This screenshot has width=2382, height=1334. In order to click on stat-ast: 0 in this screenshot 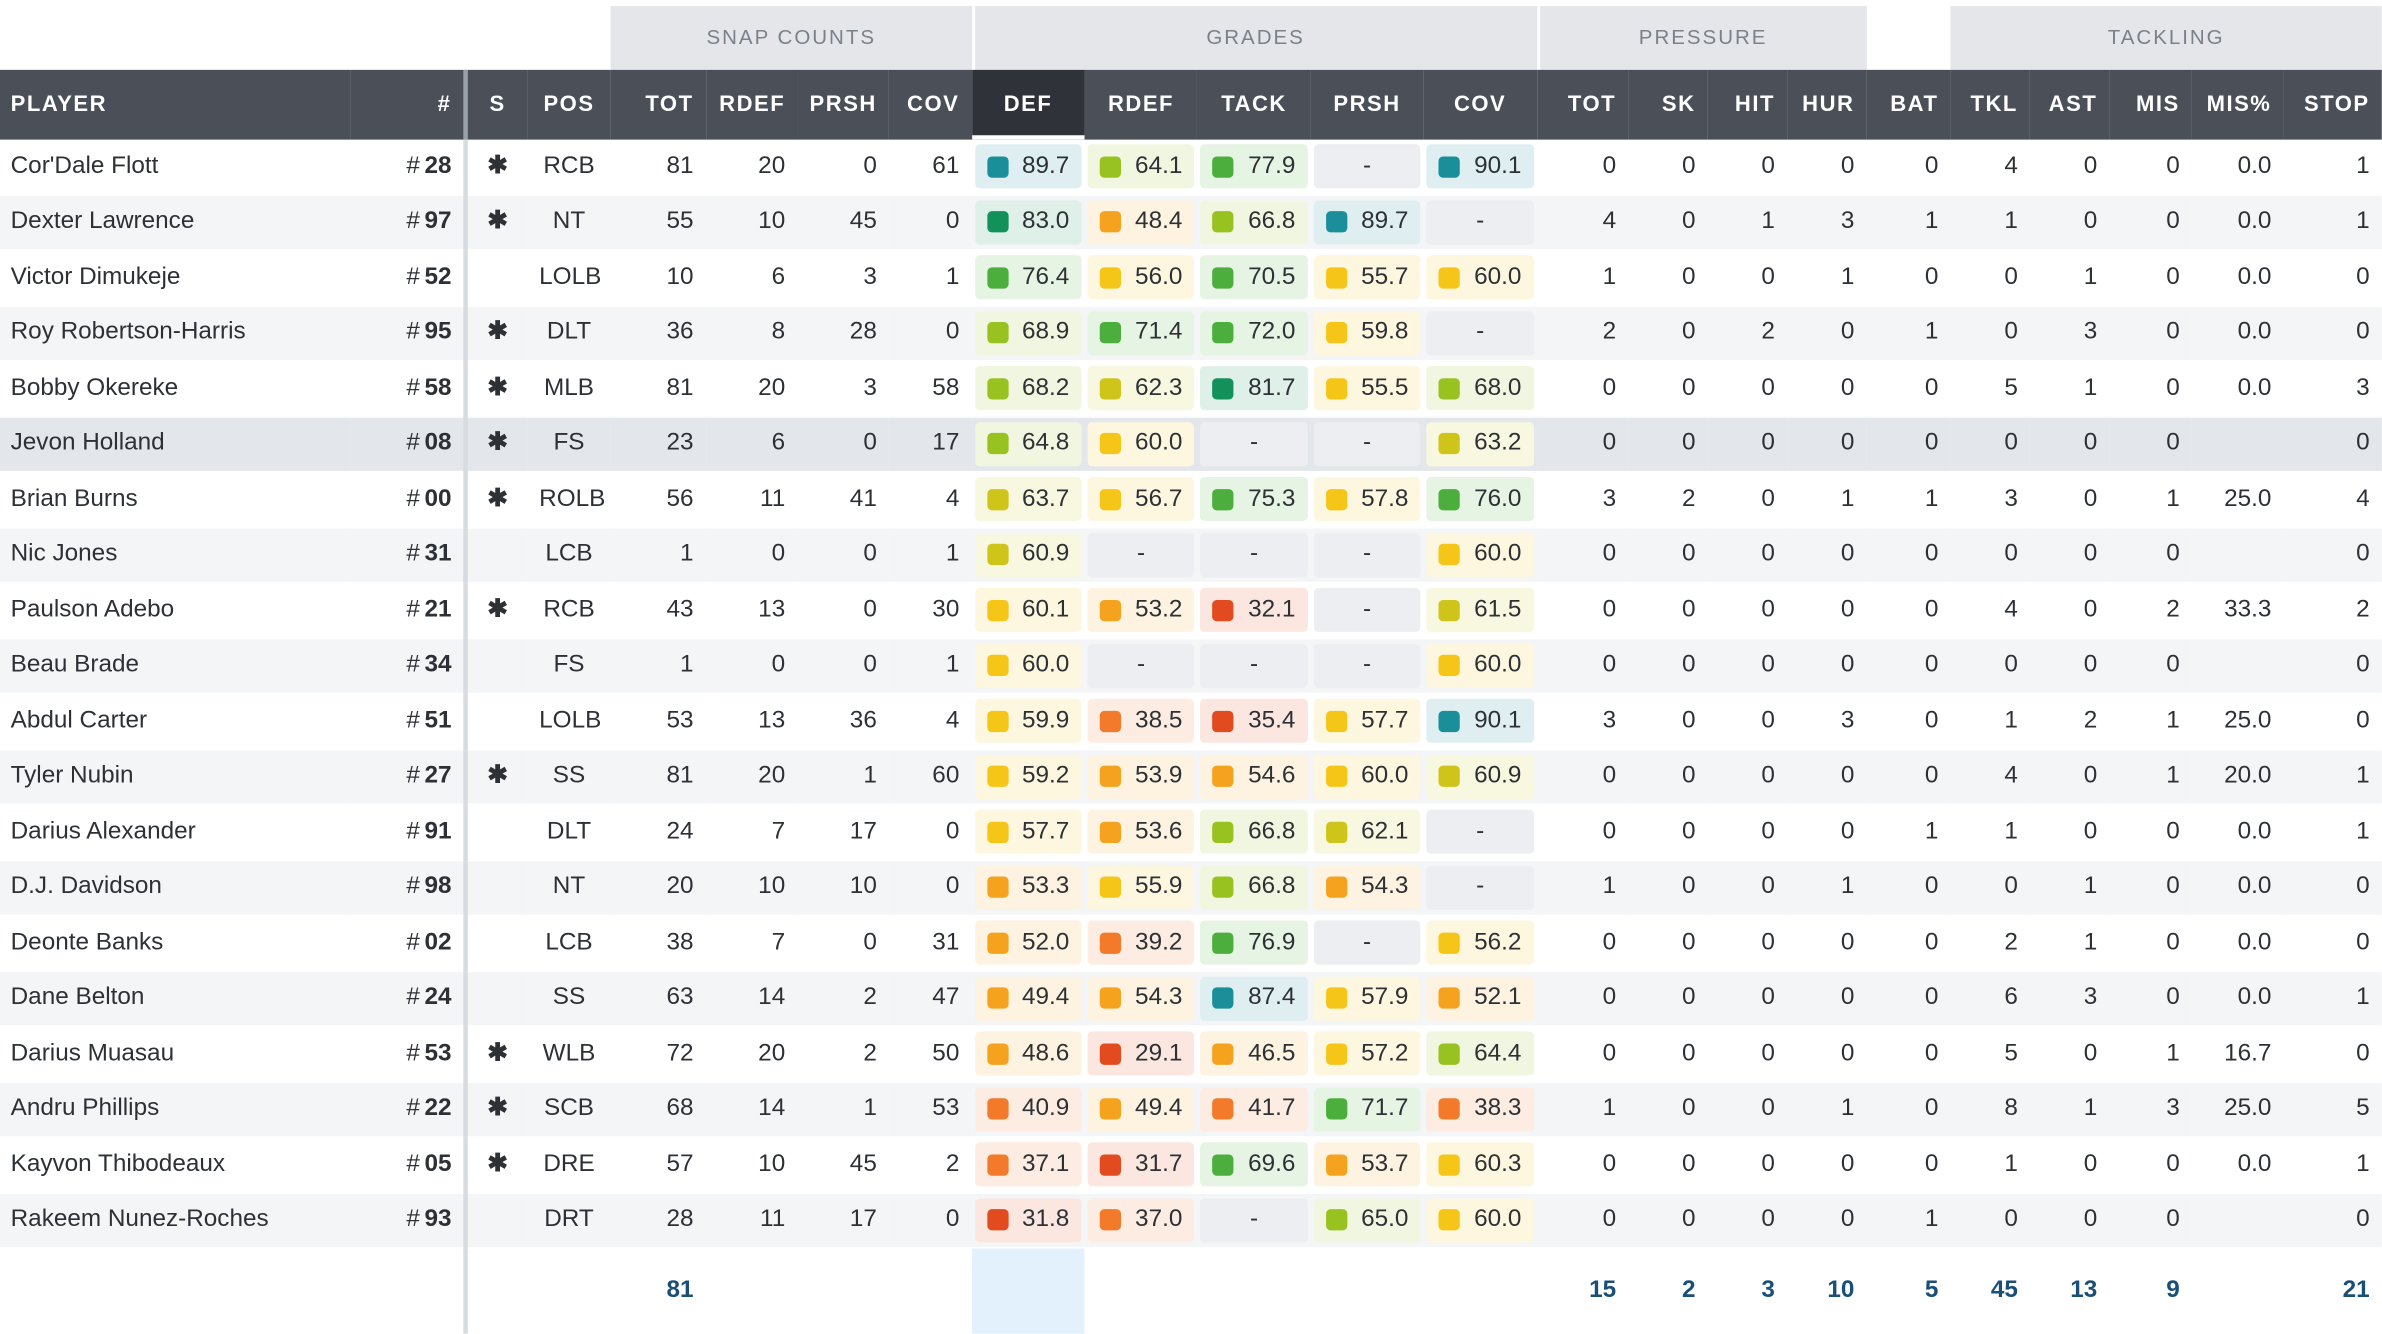, I will do `click(2070, 1054)`.